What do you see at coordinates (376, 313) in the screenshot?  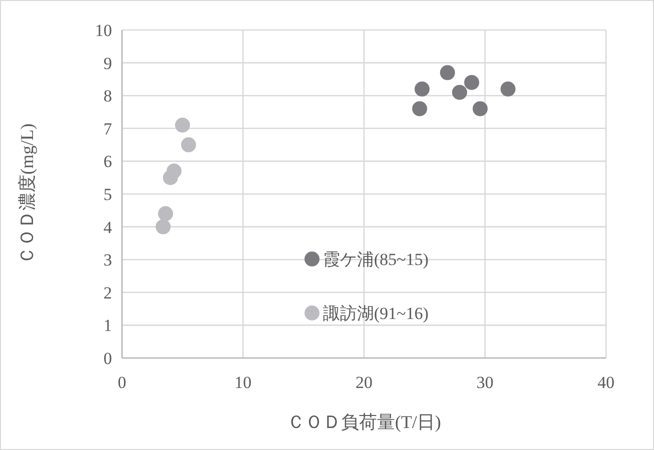 I see `legend-label: 諏訪湖(91~16)` at bounding box center [376, 313].